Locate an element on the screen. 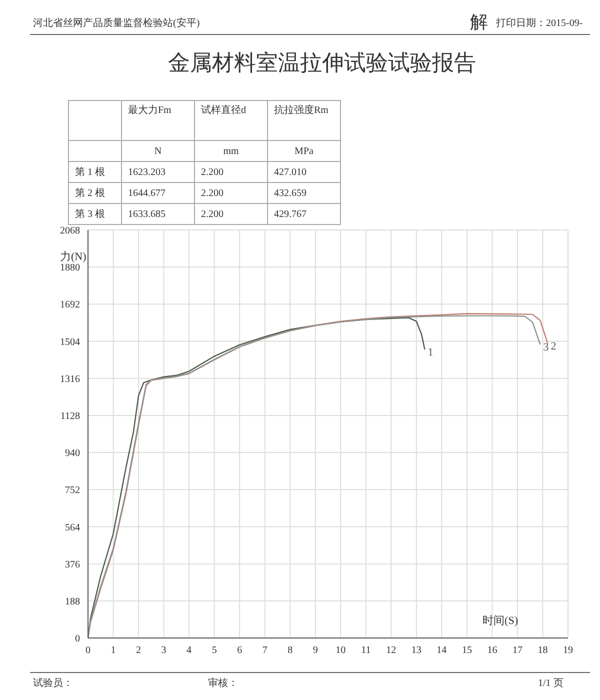 The height and width of the screenshot is (700, 600). text: MPa is located at coordinates (304, 151).